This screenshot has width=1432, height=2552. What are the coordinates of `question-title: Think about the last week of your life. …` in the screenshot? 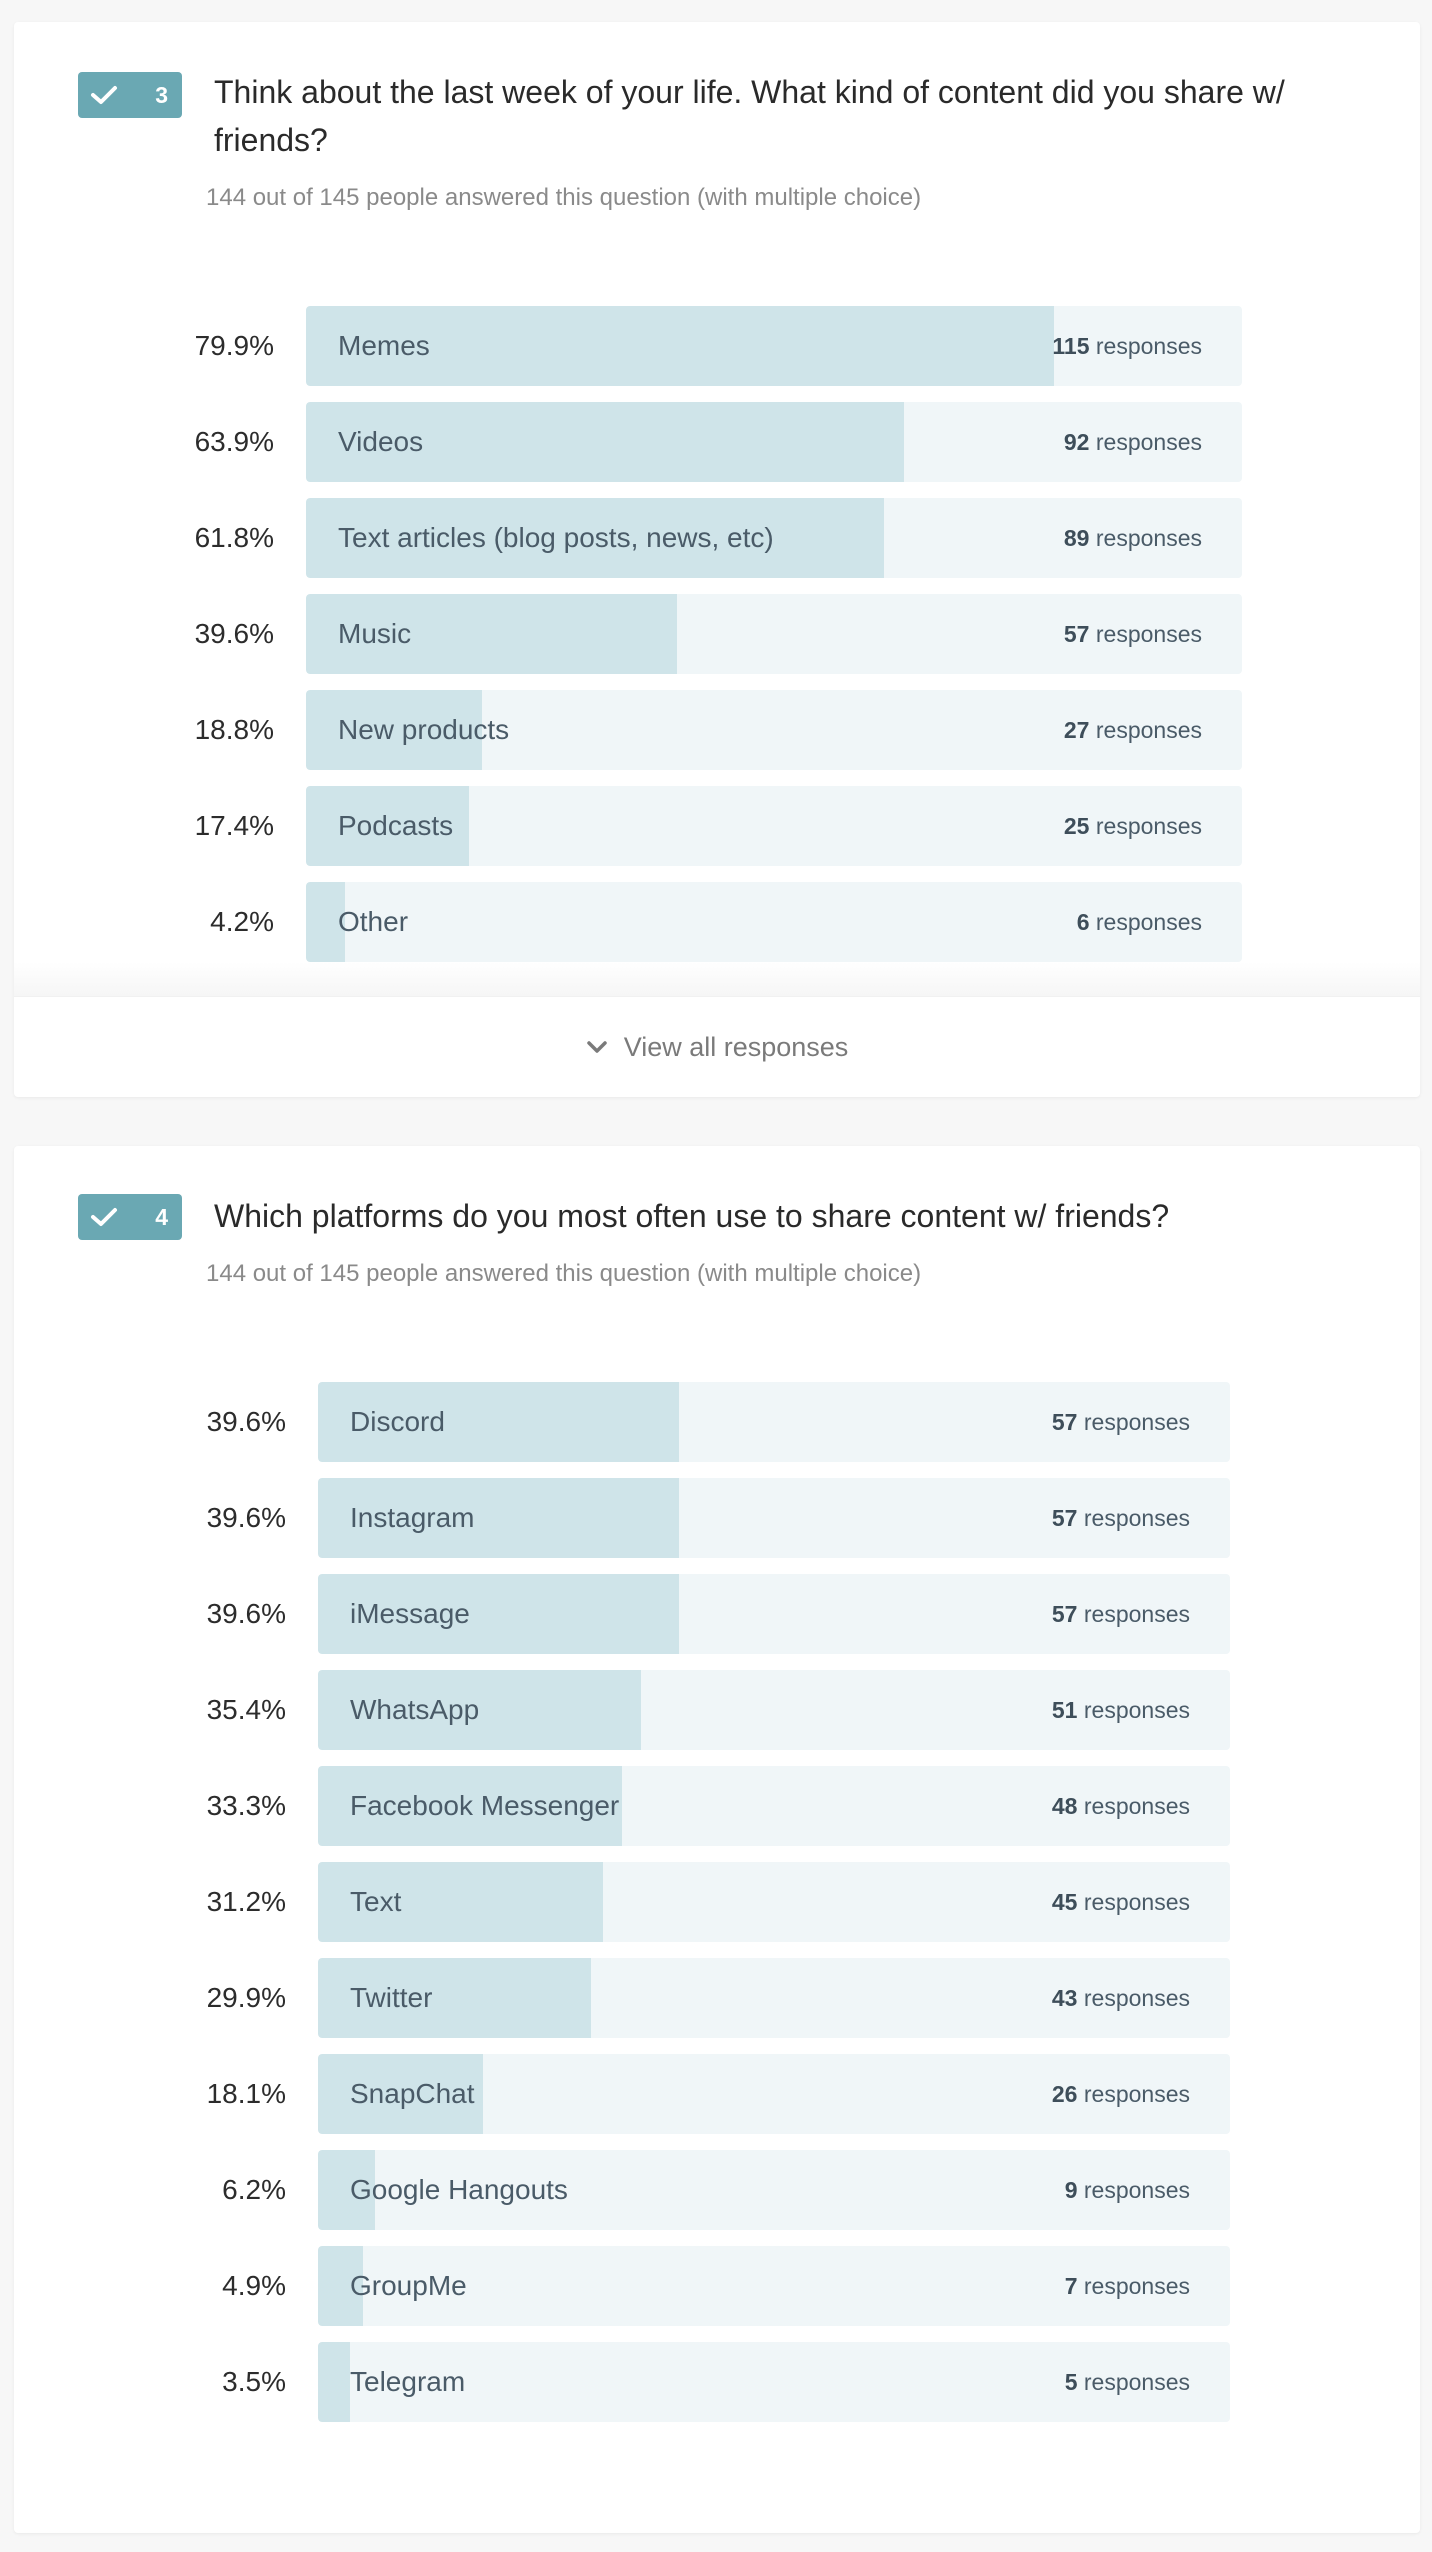 It's located at (749, 116).